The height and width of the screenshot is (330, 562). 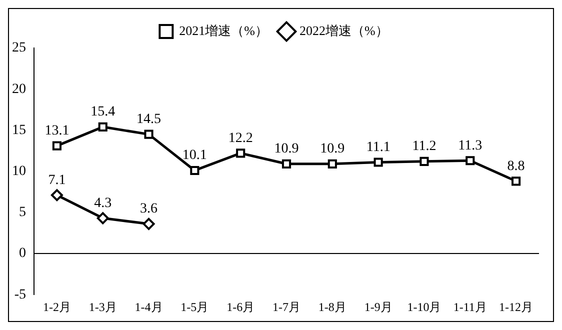 I want to click on data-label: 11.1, so click(x=378, y=147).